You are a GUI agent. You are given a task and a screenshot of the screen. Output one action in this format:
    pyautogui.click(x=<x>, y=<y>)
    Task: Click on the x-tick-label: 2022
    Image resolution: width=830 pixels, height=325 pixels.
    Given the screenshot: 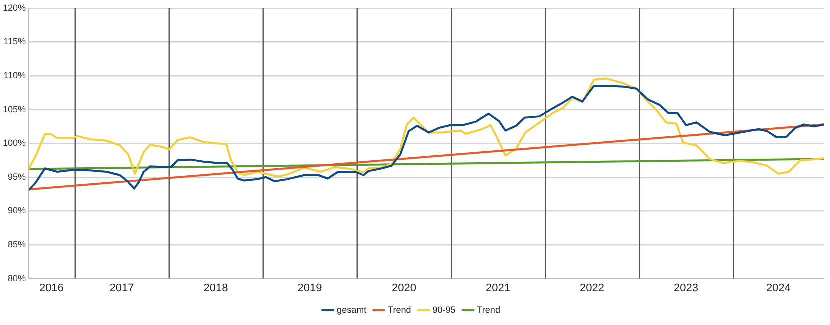 What is the action you would take?
    pyautogui.click(x=592, y=288)
    